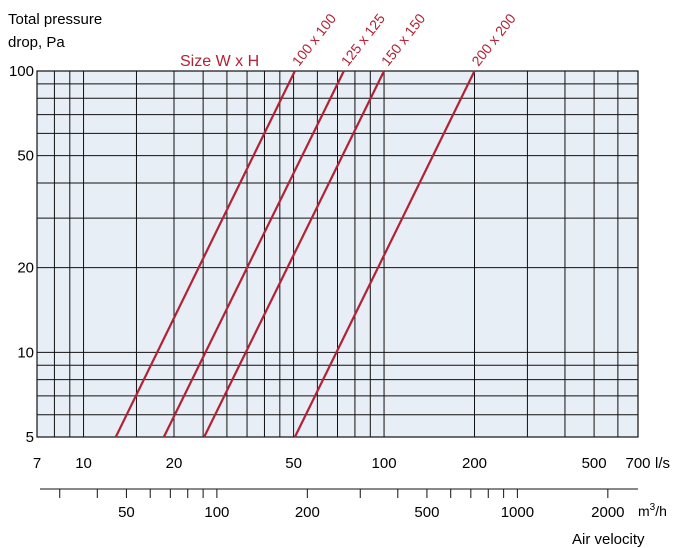 Image resolution: width=675 pixels, height=548 pixels. I want to click on x-tick-label: 700, so click(637, 463).